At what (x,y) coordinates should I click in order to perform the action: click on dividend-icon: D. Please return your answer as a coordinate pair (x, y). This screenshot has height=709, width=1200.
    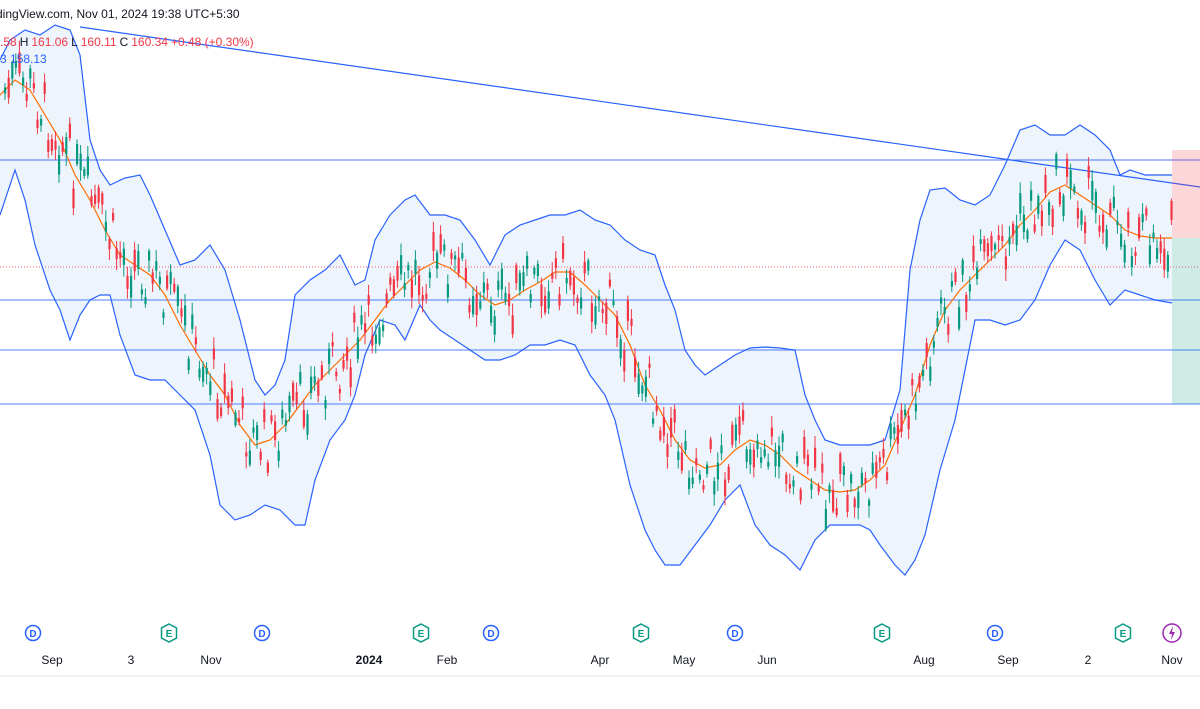
    Looking at the image, I should click on (735, 633).